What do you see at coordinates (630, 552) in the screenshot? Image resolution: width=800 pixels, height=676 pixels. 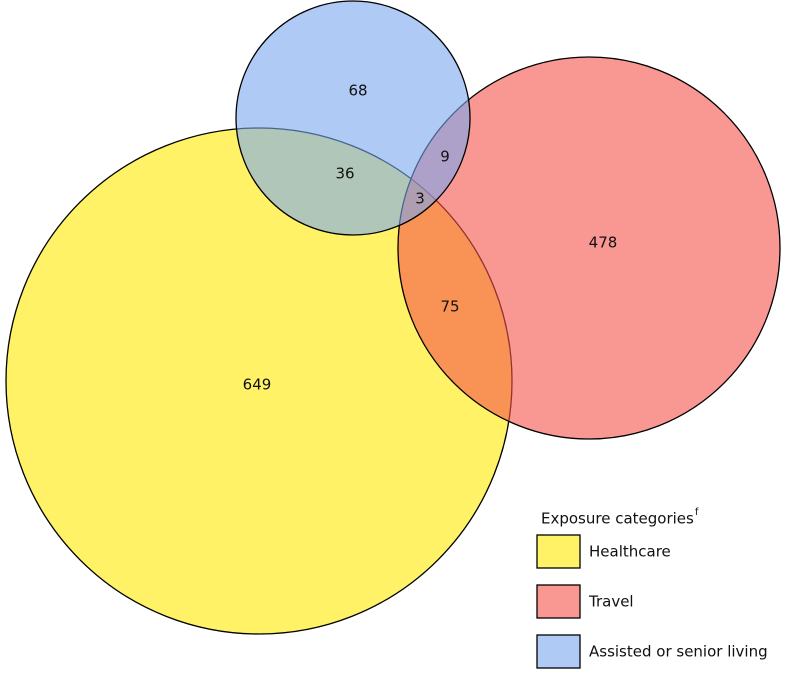 I see `legend-label: Healthcare` at bounding box center [630, 552].